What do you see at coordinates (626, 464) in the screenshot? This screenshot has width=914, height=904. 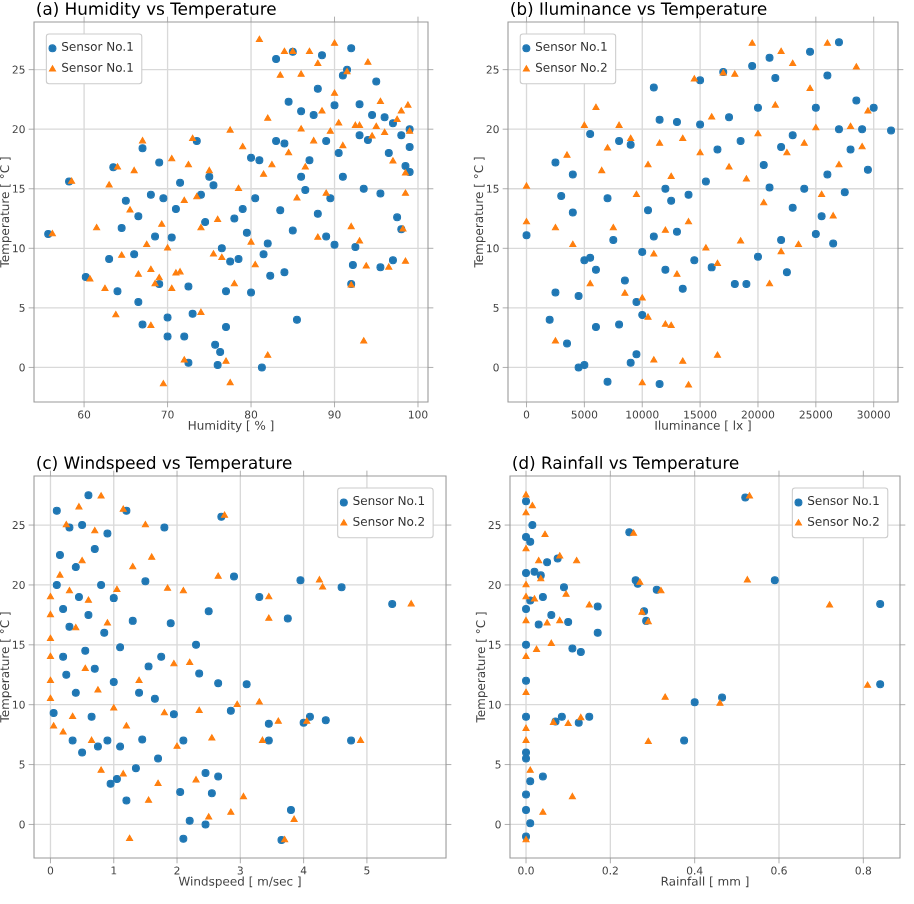 I see `chart-title: (d) Rainfall vs Temperature` at bounding box center [626, 464].